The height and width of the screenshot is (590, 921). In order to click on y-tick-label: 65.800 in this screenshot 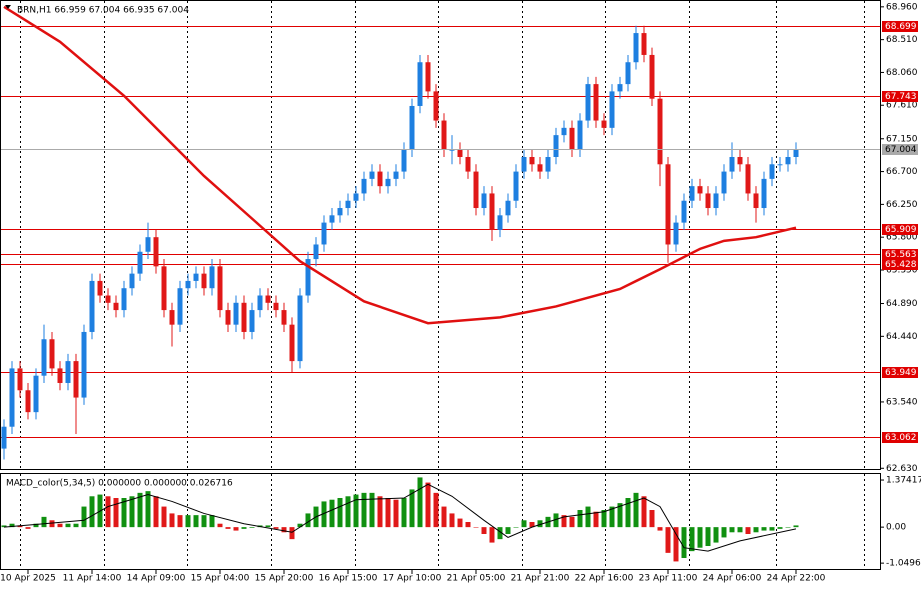, I will do `click(902, 238)`.